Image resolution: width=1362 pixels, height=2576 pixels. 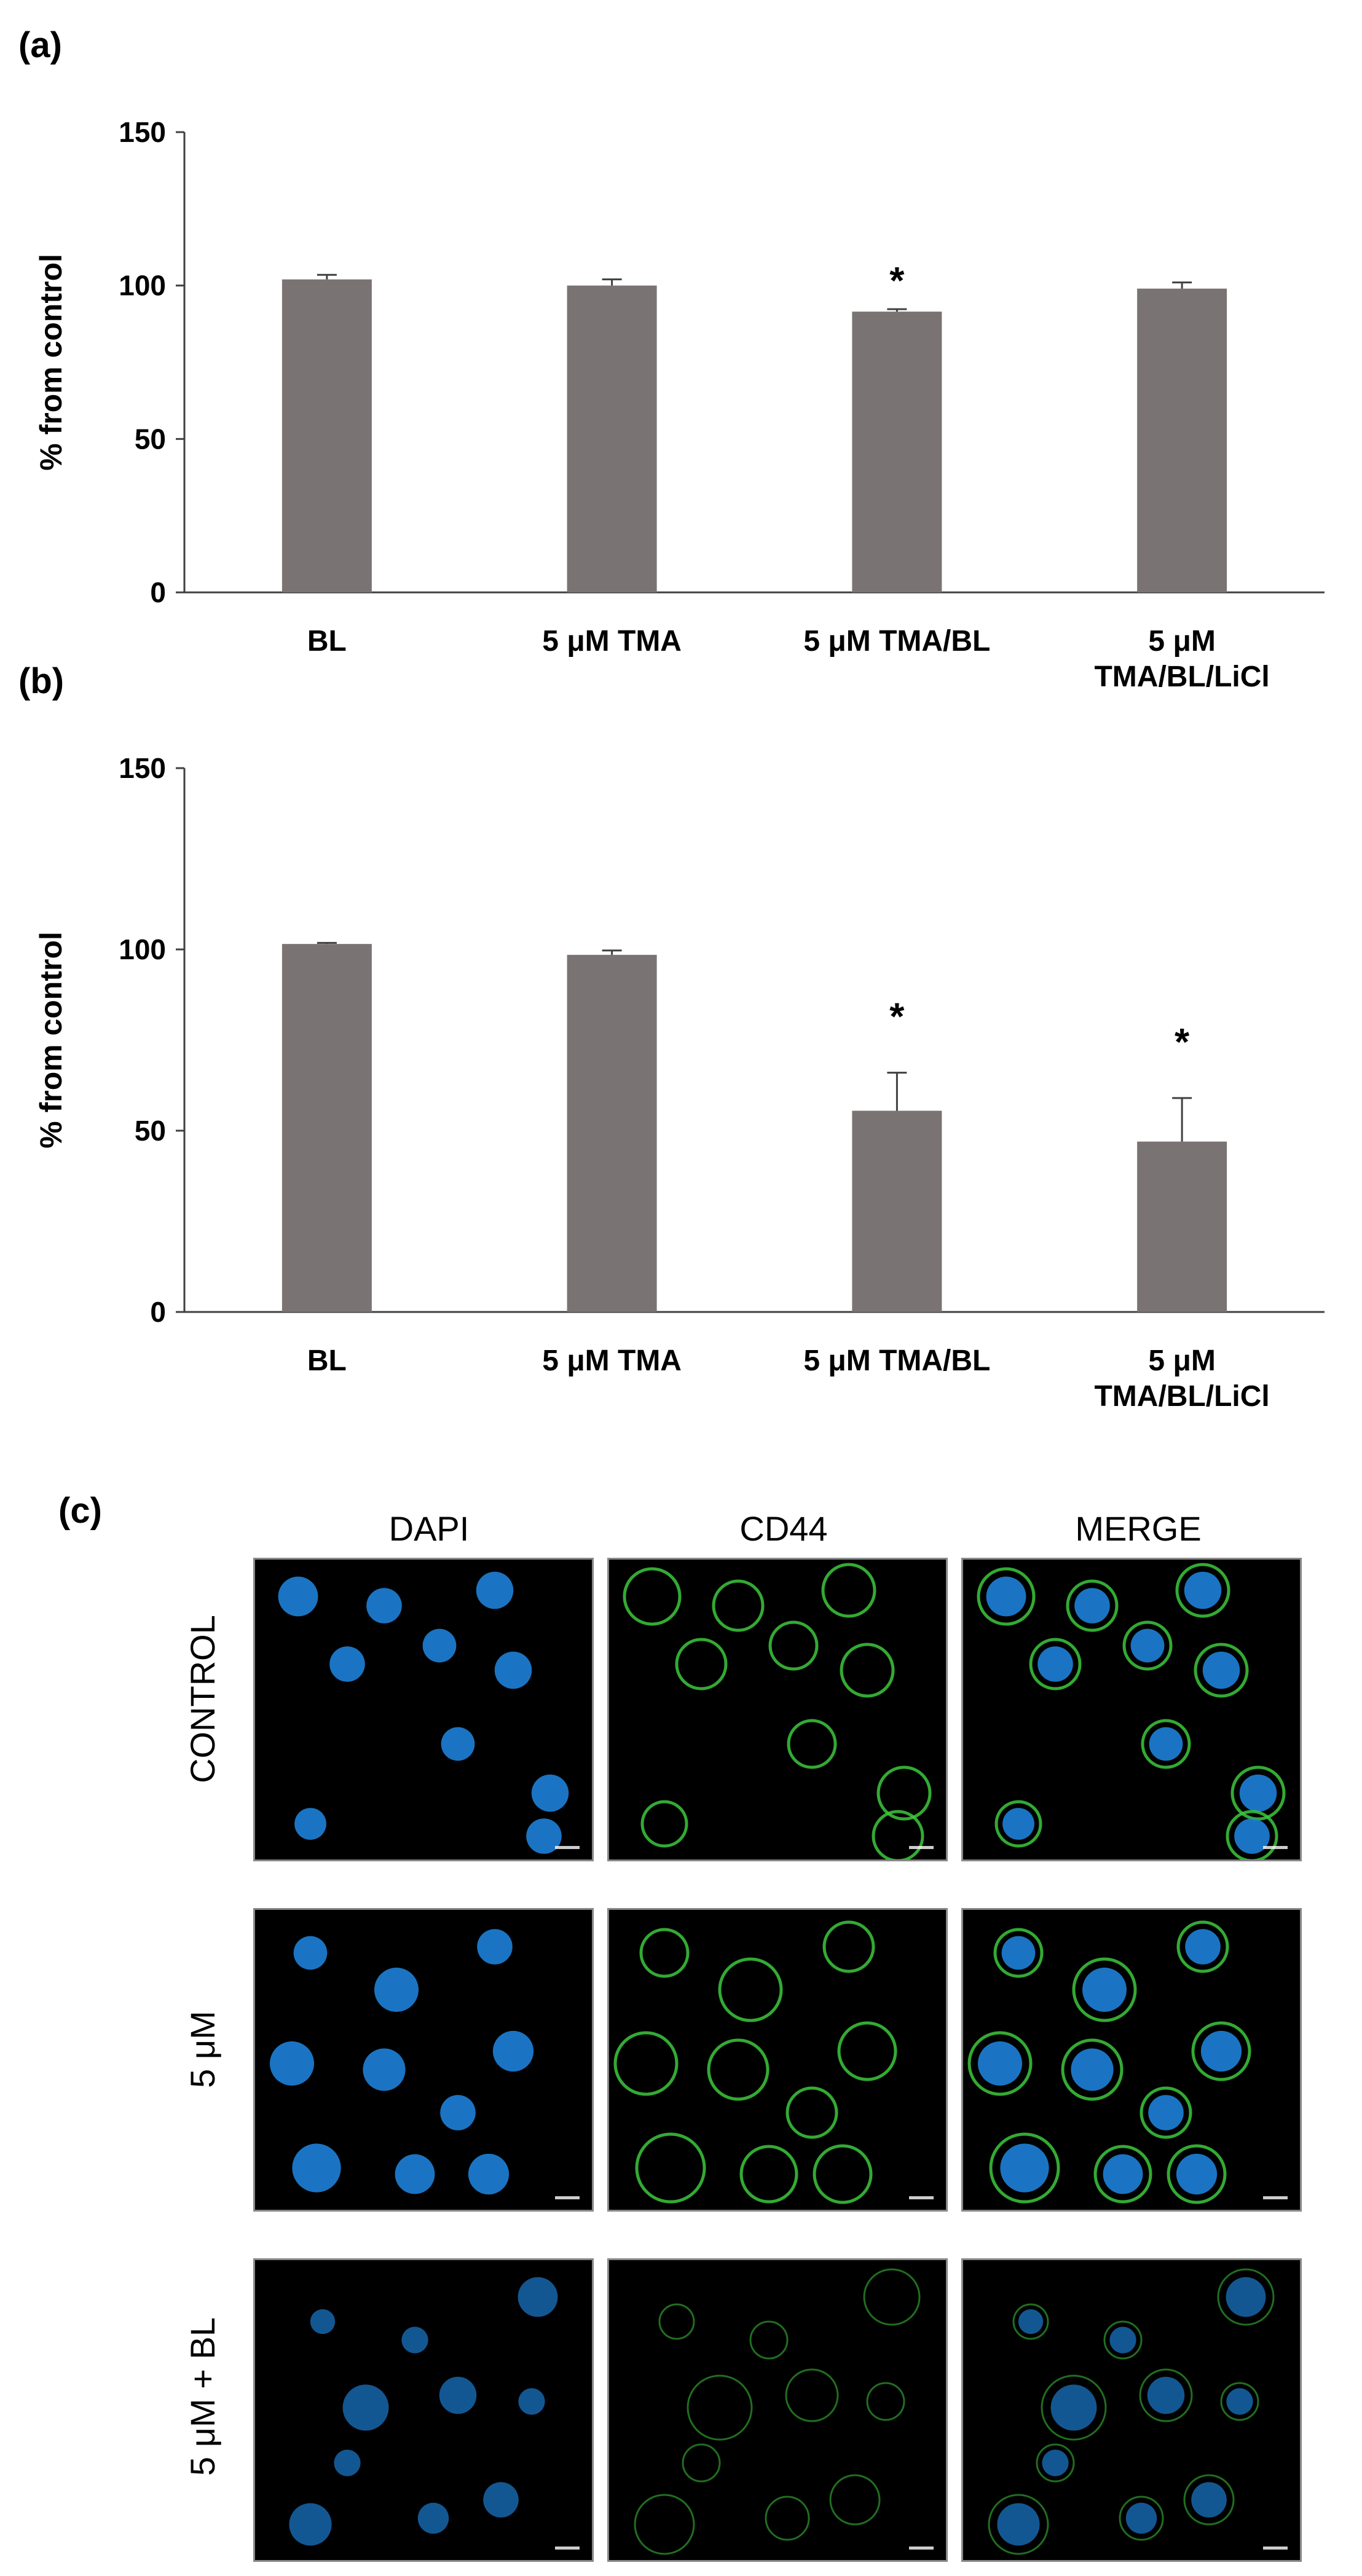 I want to click on micrograph-5um-bl-merge, so click(x=1131, y=2410).